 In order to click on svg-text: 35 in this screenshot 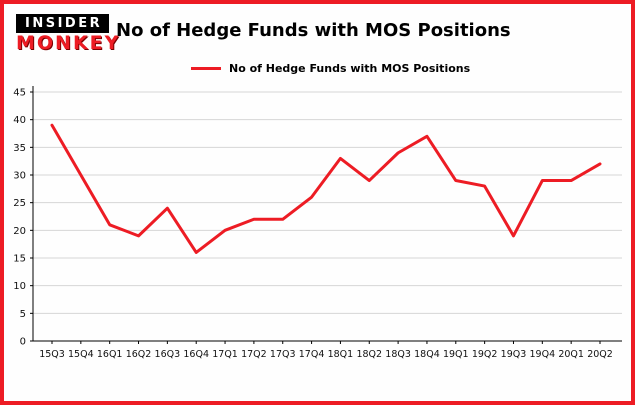, I will do `click(19, 148)`.